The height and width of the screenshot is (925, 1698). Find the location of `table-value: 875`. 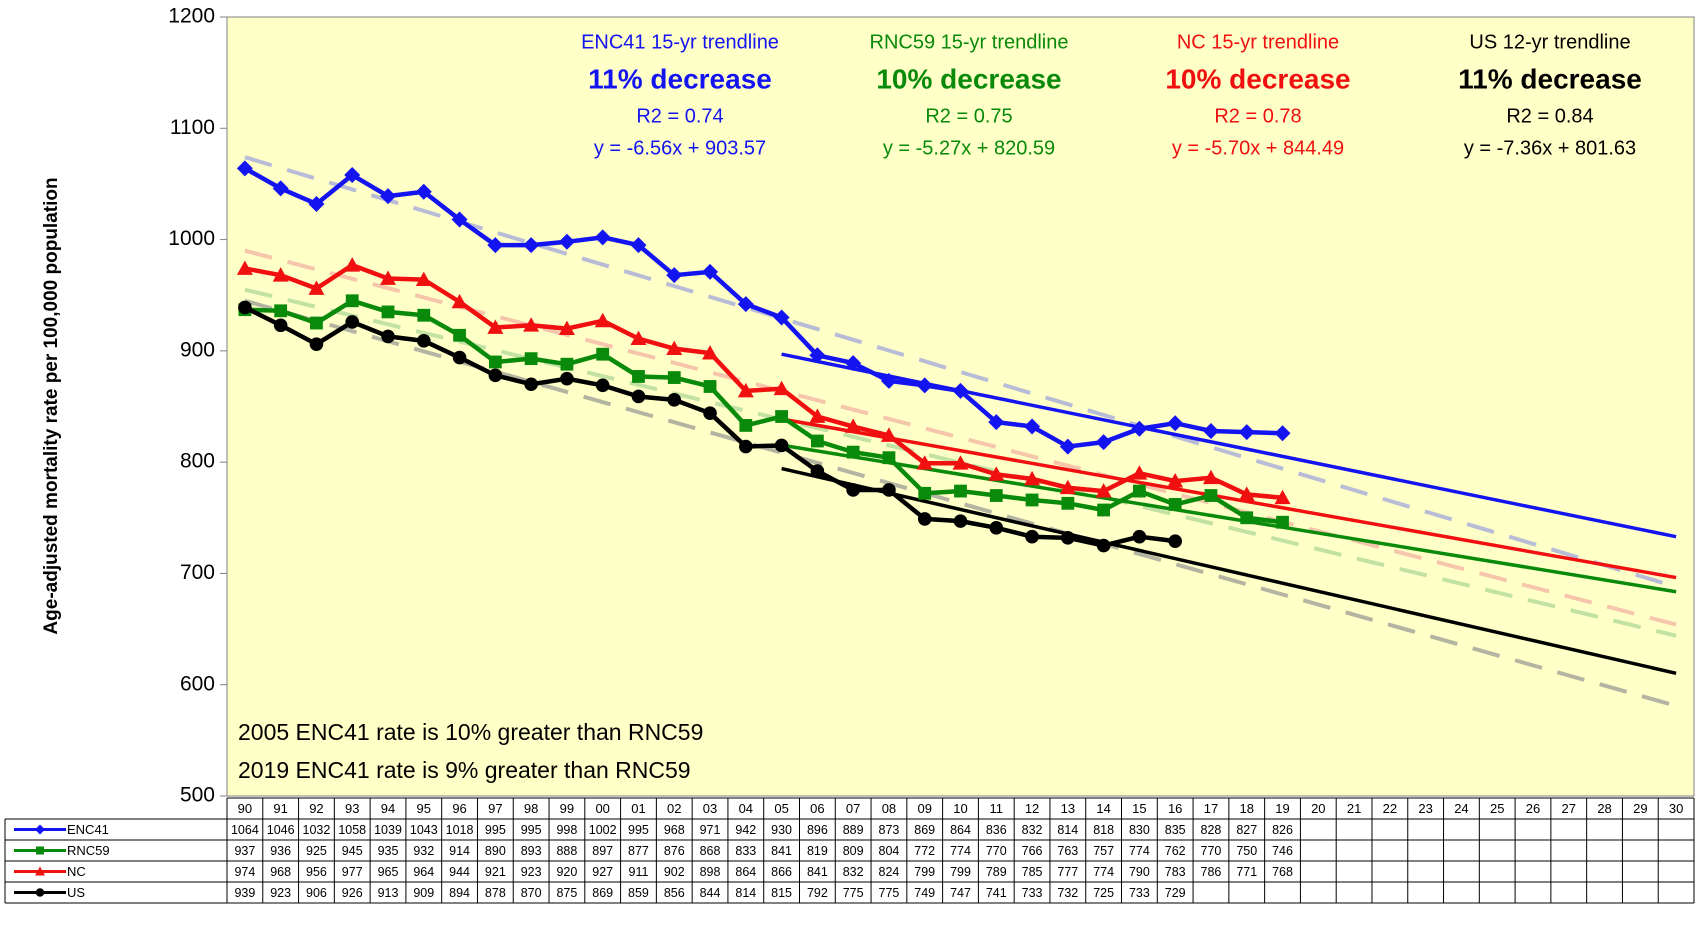

table-value: 875 is located at coordinates (566, 893).